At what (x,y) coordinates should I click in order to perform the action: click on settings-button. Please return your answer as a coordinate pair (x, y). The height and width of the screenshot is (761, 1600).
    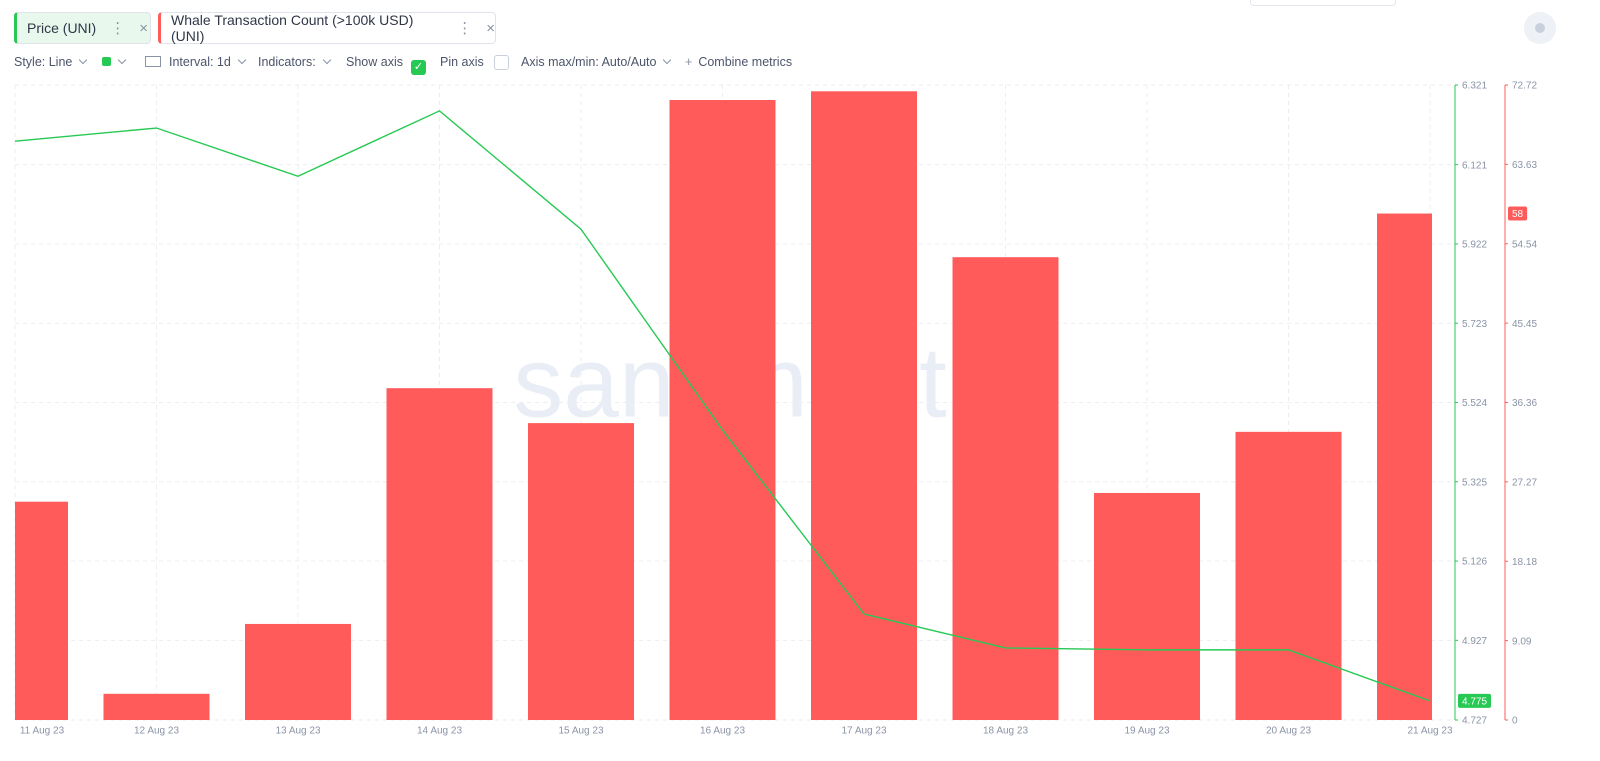
    Looking at the image, I should click on (1540, 28).